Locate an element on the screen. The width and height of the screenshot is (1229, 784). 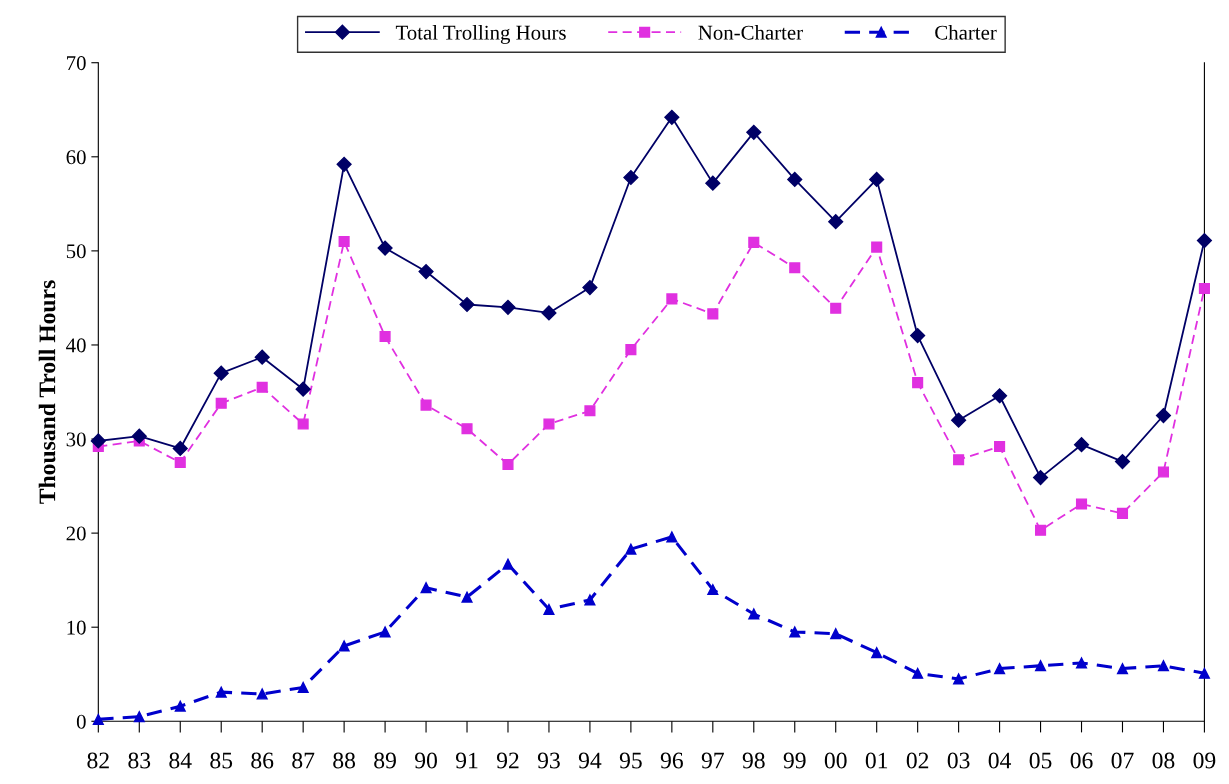
x-tick-label: 09 is located at coordinates (1204, 760).